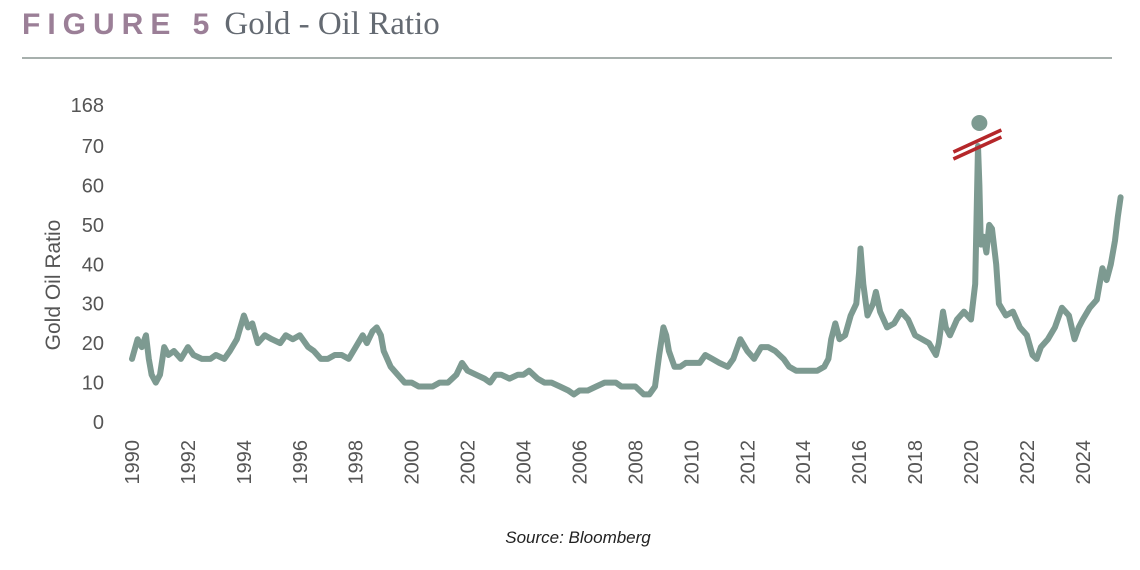  What do you see at coordinates (979, 123) in the screenshot?
I see `outlier-point` at bounding box center [979, 123].